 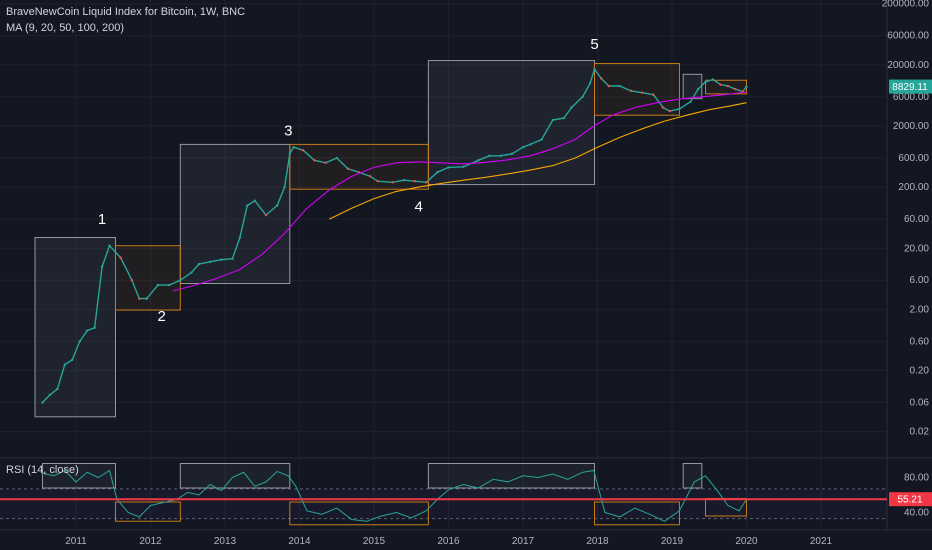 I want to click on price-tick-label: 200.00, so click(x=913, y=187).